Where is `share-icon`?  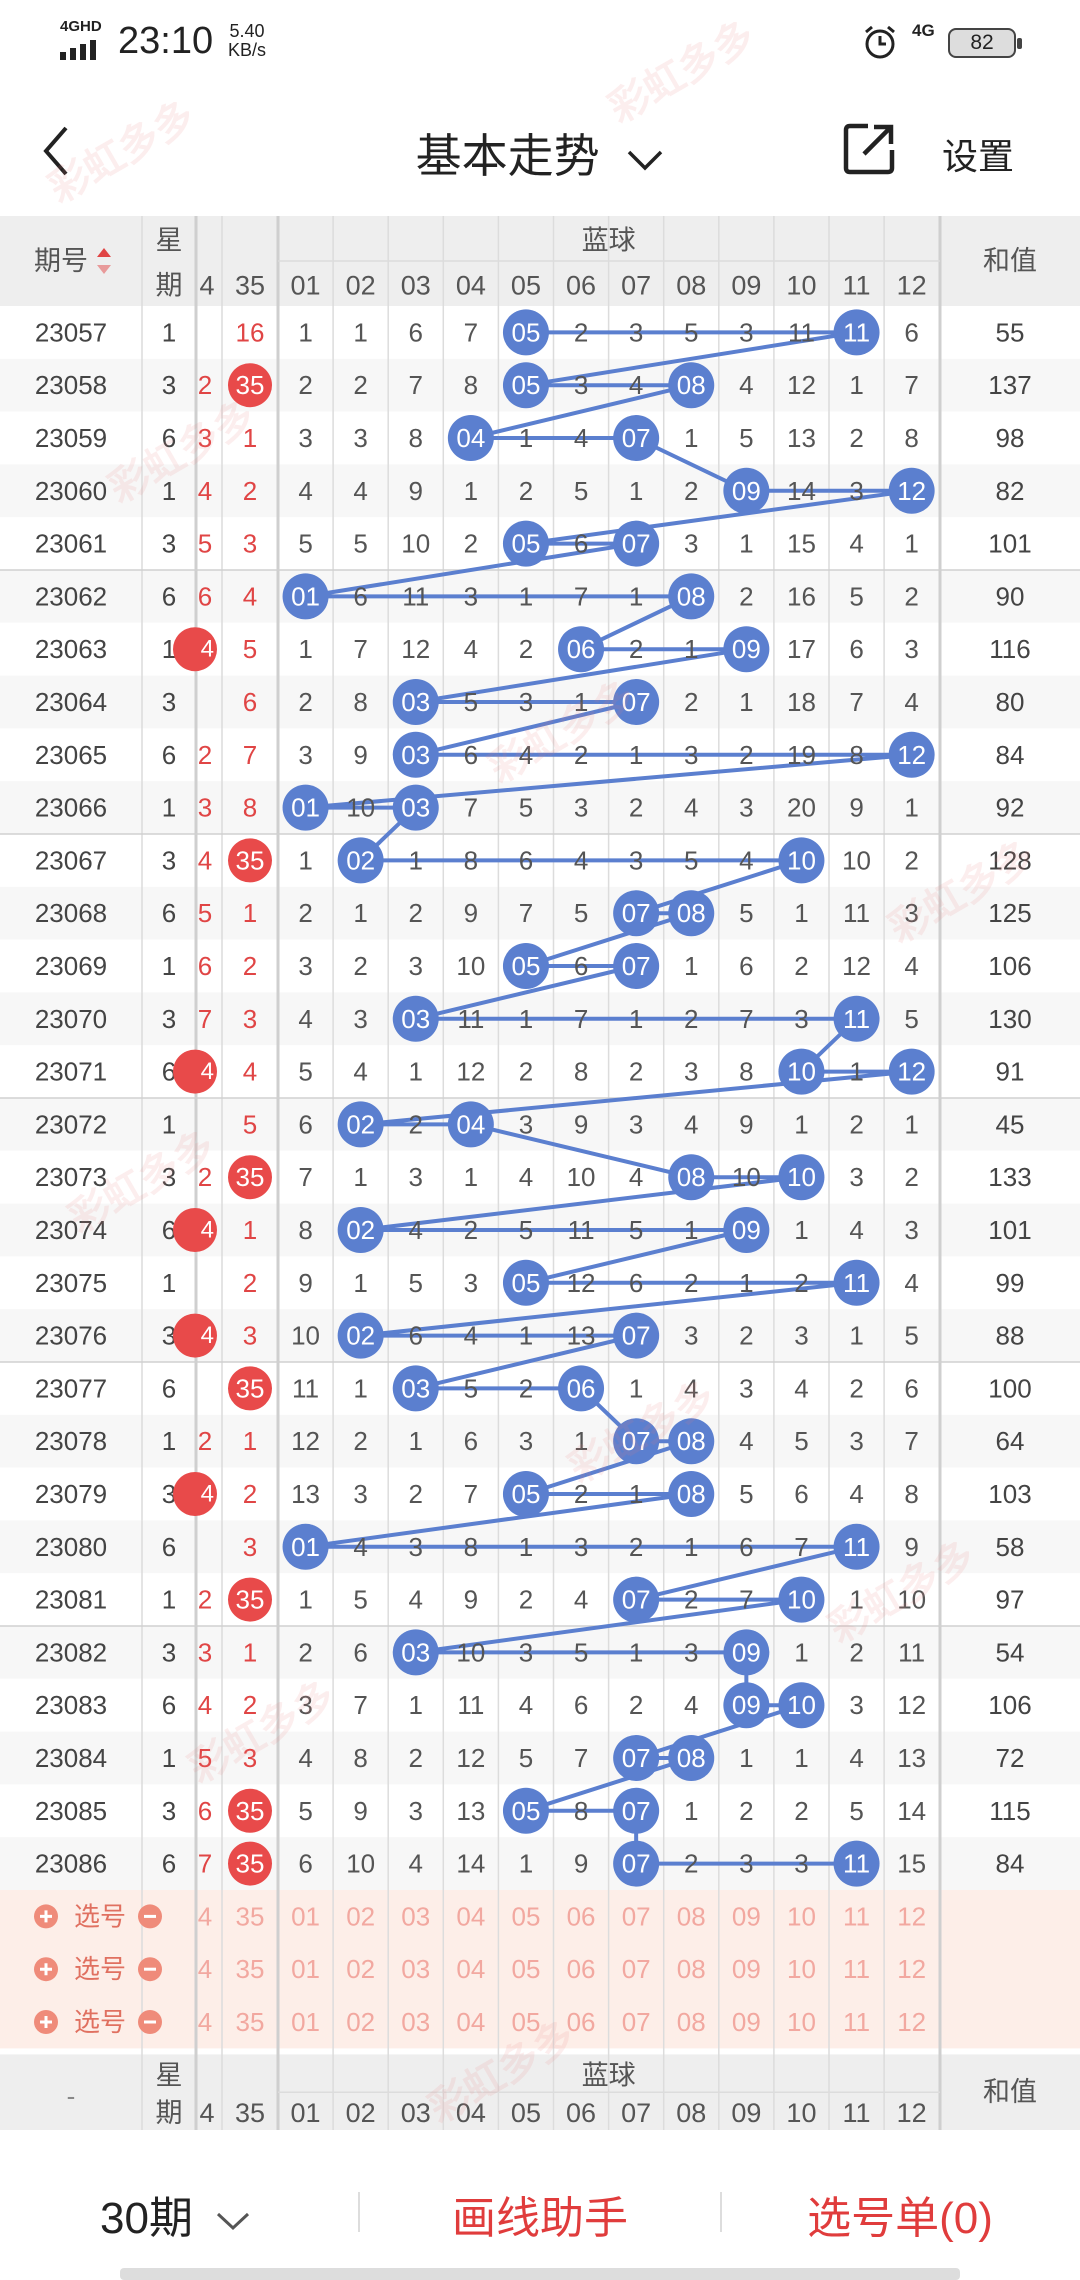 share-icon is located at coordinates (869, 149).